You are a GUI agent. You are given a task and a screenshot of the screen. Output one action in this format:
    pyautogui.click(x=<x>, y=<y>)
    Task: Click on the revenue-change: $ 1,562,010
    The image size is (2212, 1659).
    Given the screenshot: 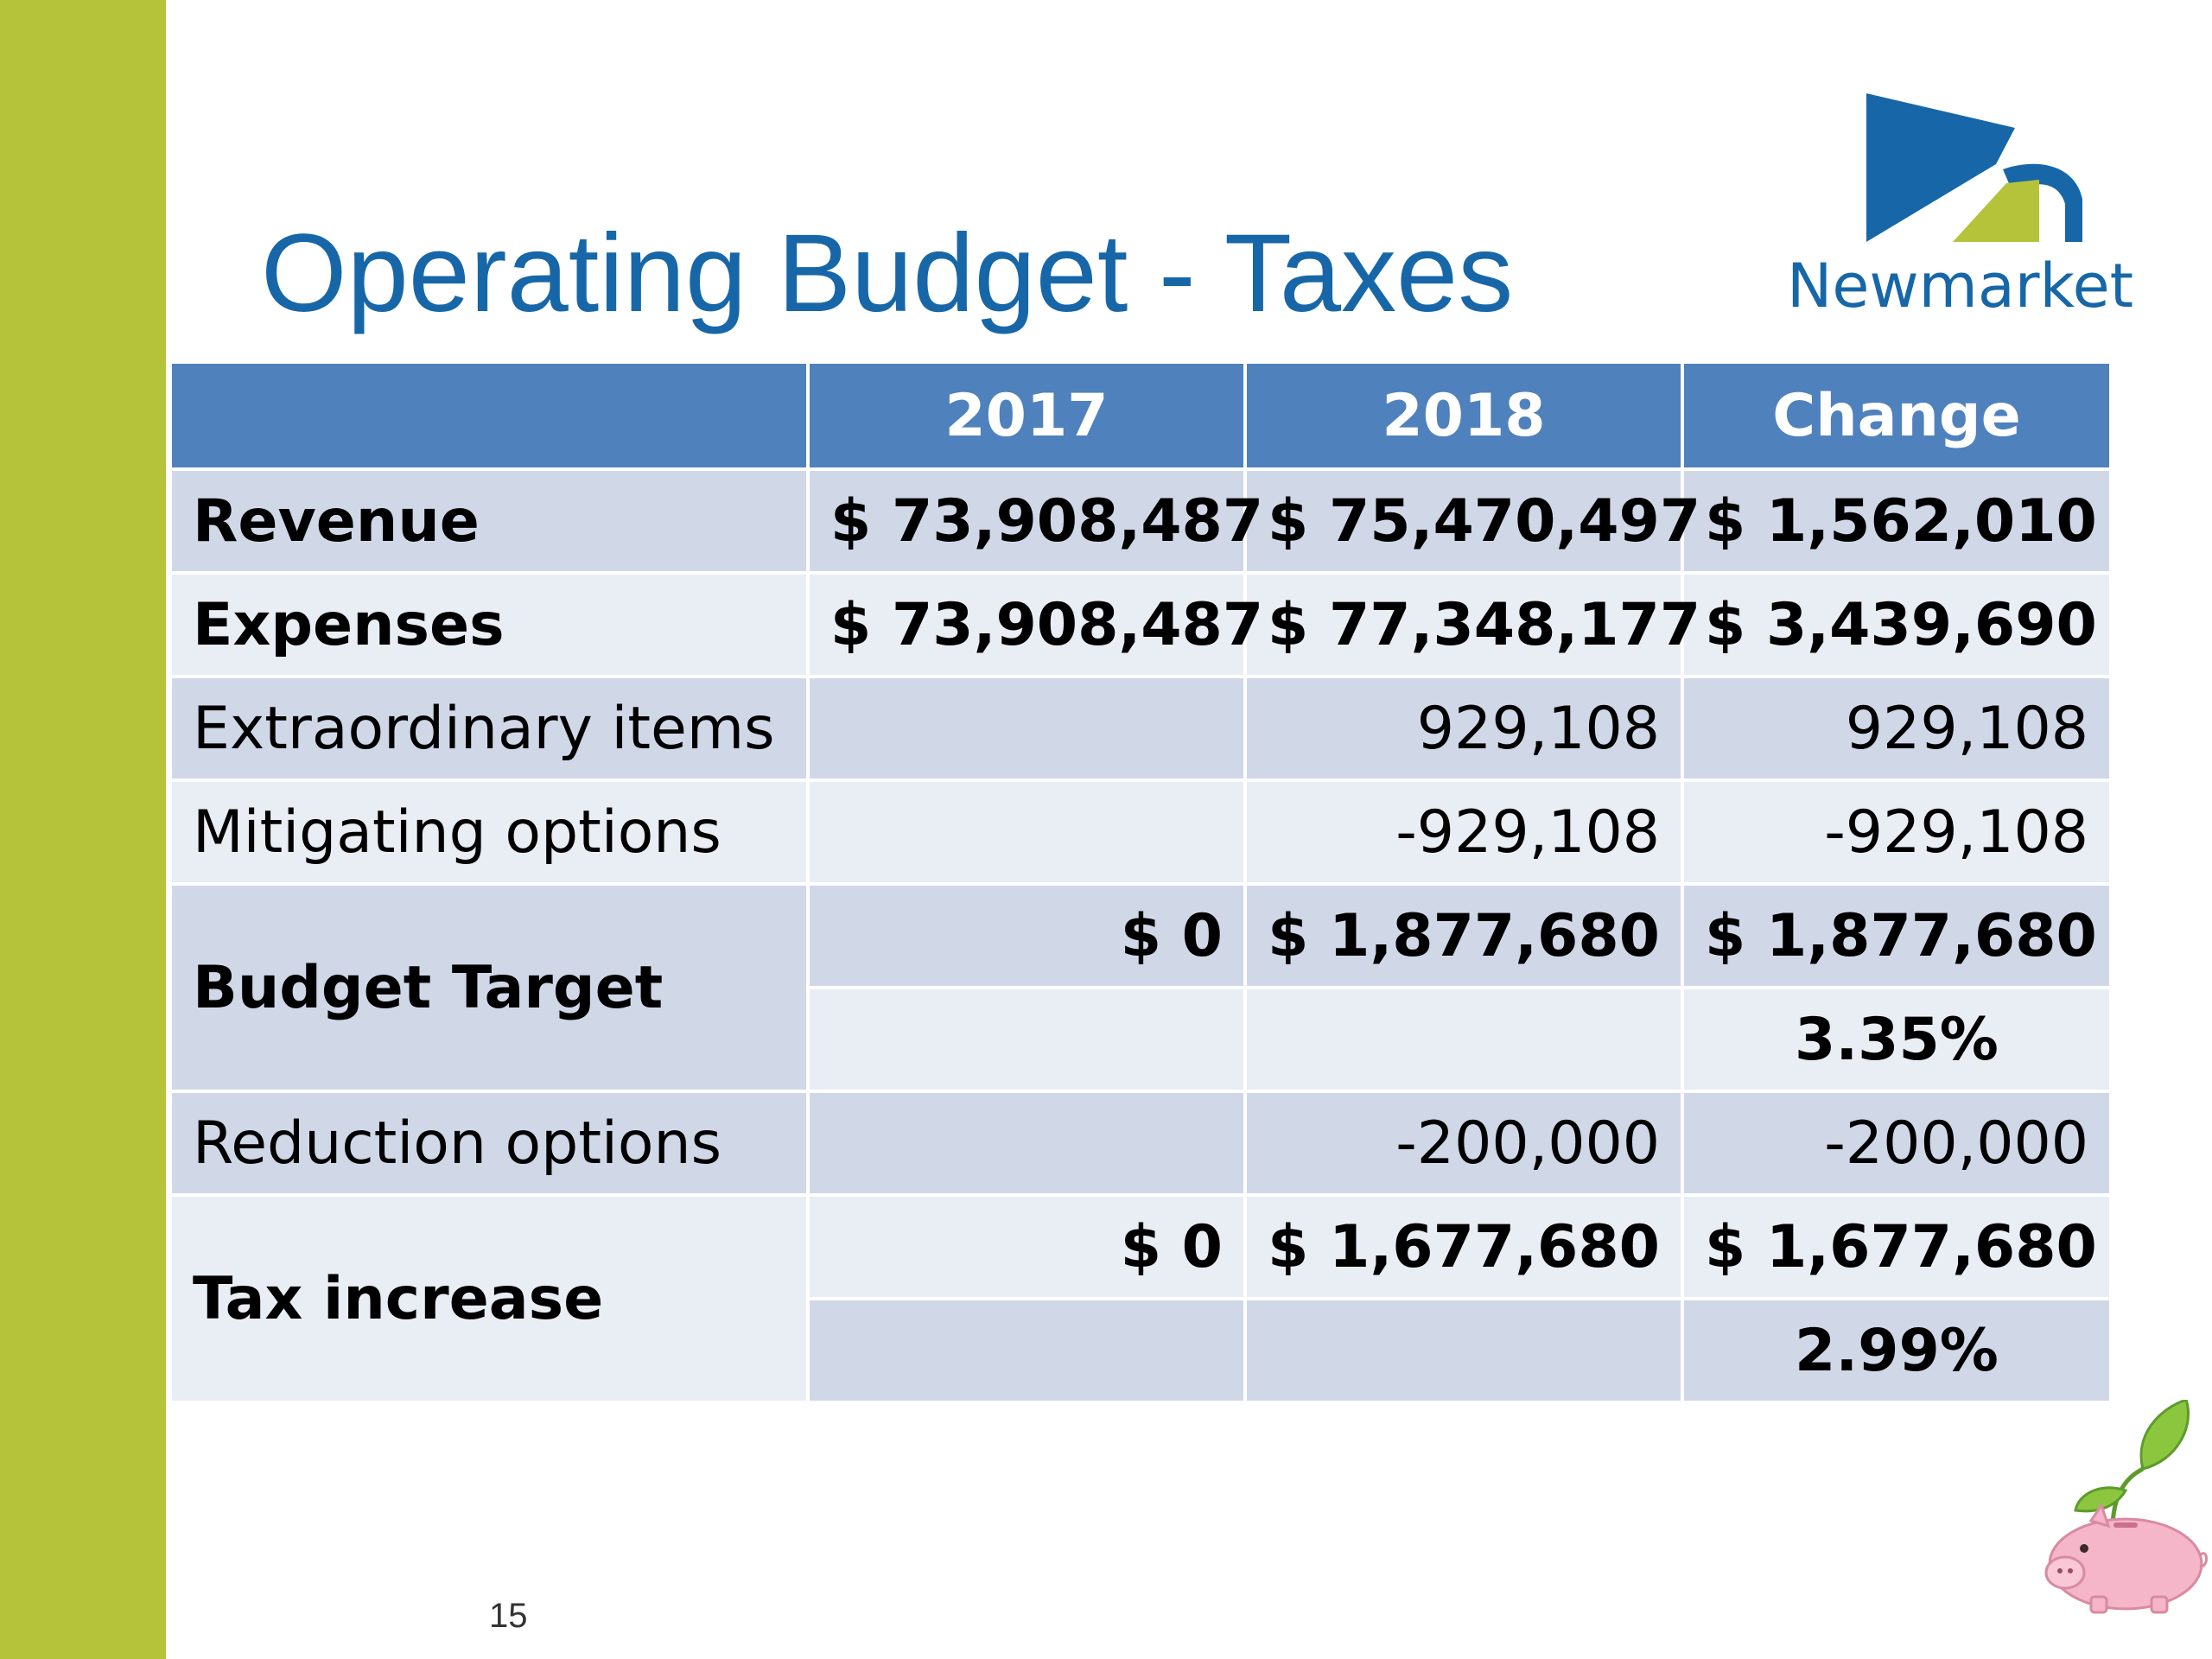 What is the action you would take?
    pyautogui.click(x=1897, y=521)
    